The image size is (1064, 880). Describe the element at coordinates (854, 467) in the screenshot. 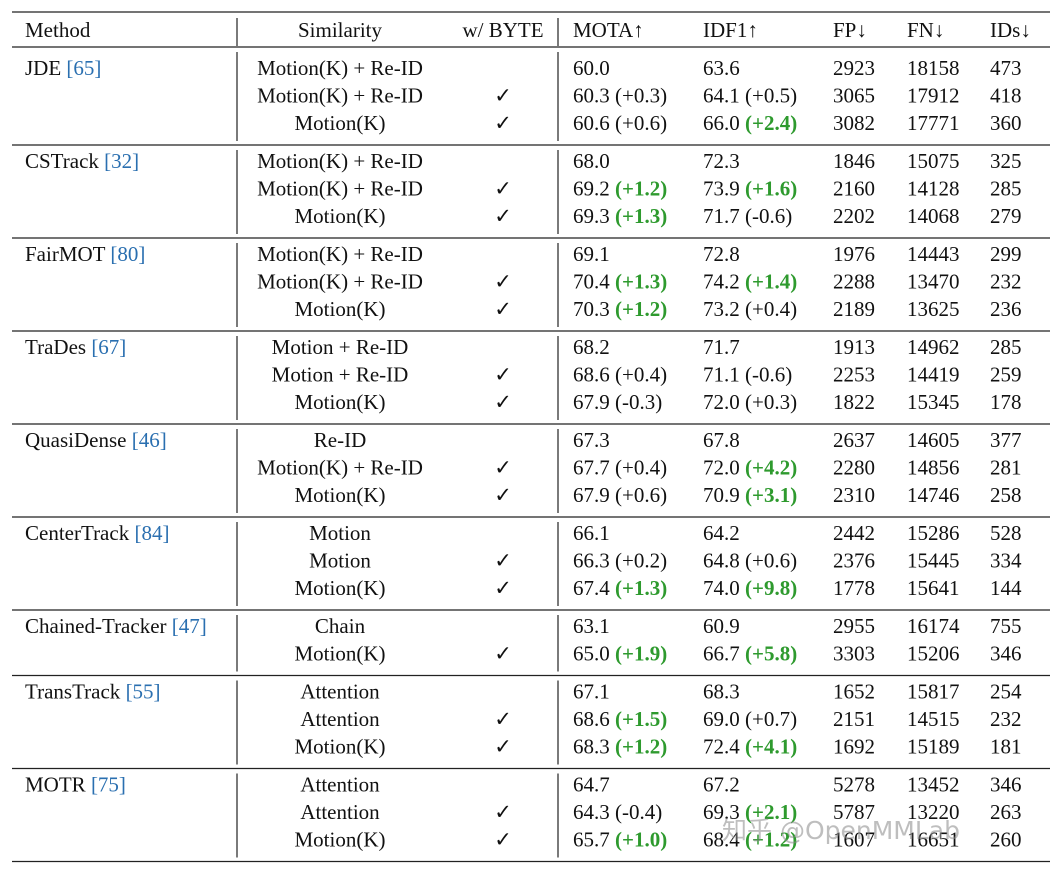

I see `fp: 2280` at that location.